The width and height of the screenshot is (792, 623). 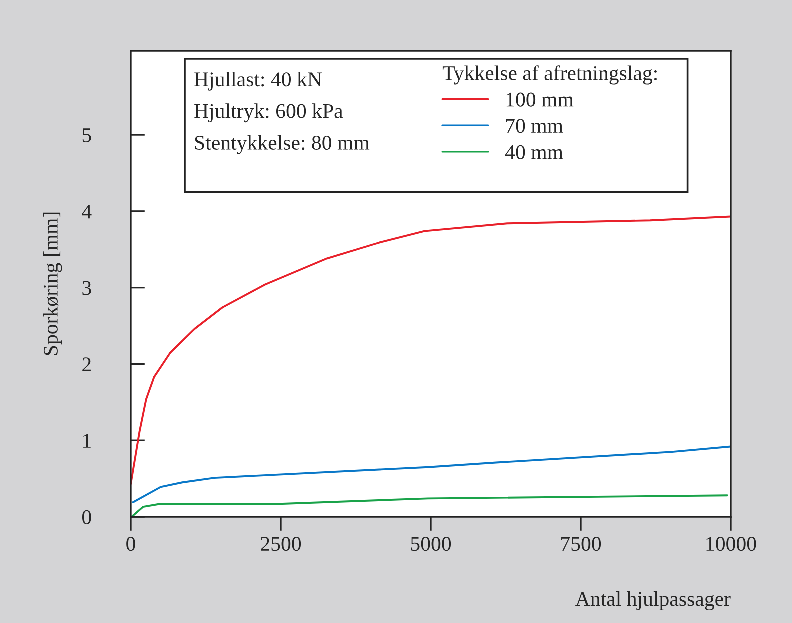 I want to click on y-tick-label: 3, so click(x=87, y=288).